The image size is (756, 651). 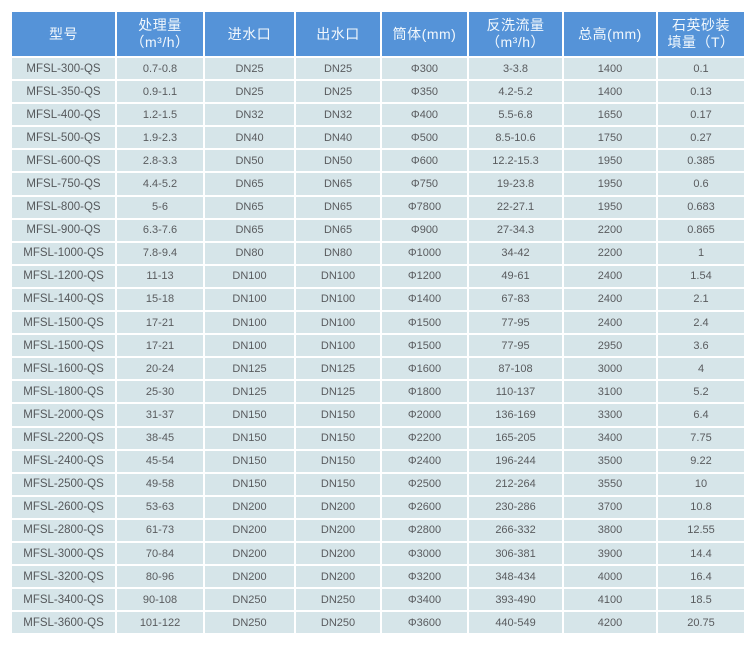 What do you see at coordinates (63, 115) in the screenshot?
I see `table-cell-model: MFSL-400-QS` at bounding box center [63, 115].